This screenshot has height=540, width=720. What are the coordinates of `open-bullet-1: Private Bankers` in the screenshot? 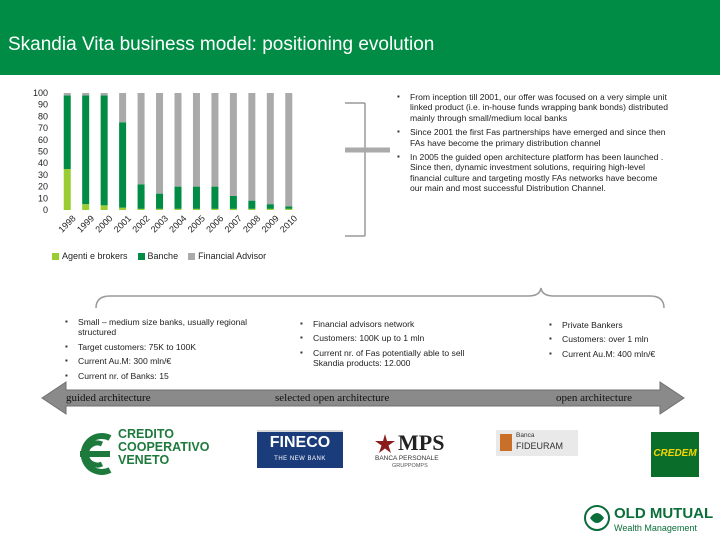 It's located at (628, 325).